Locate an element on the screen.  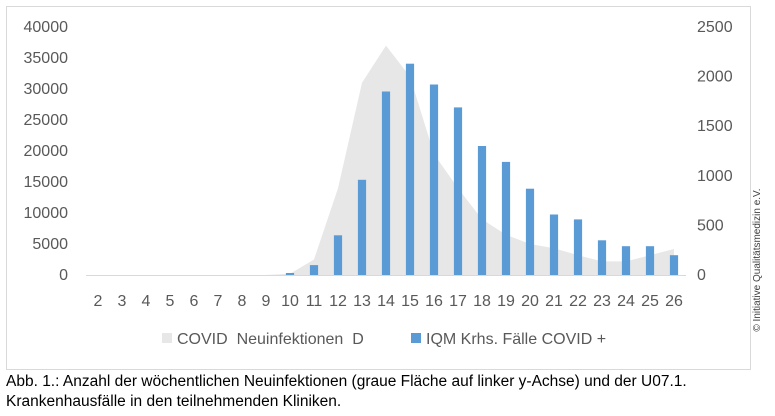
x-tick-label: 19 is located at coordinates (506, 301).